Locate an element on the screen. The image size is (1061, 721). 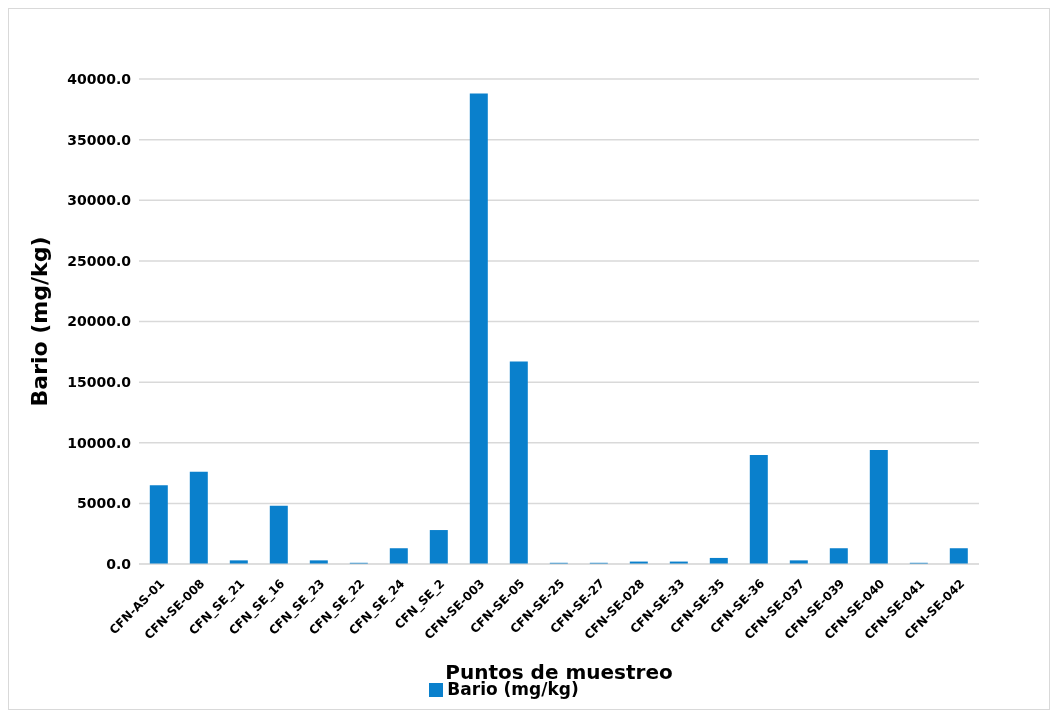
y-tick-label: 15000.0 is located at coordinates (99, 382).